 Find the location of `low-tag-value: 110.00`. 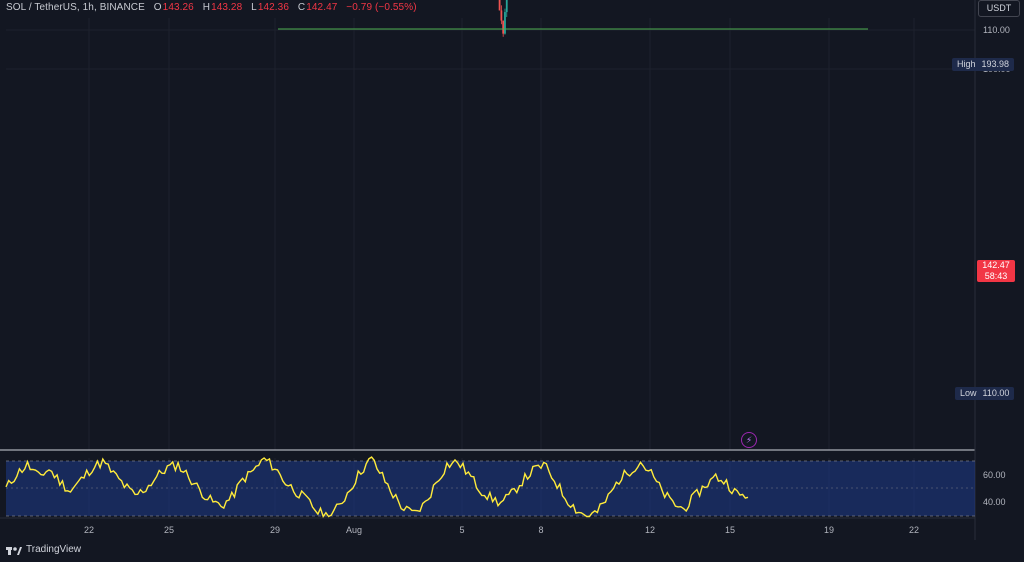

low-tag-value: 110.00 is located at coordinates (996, 393).